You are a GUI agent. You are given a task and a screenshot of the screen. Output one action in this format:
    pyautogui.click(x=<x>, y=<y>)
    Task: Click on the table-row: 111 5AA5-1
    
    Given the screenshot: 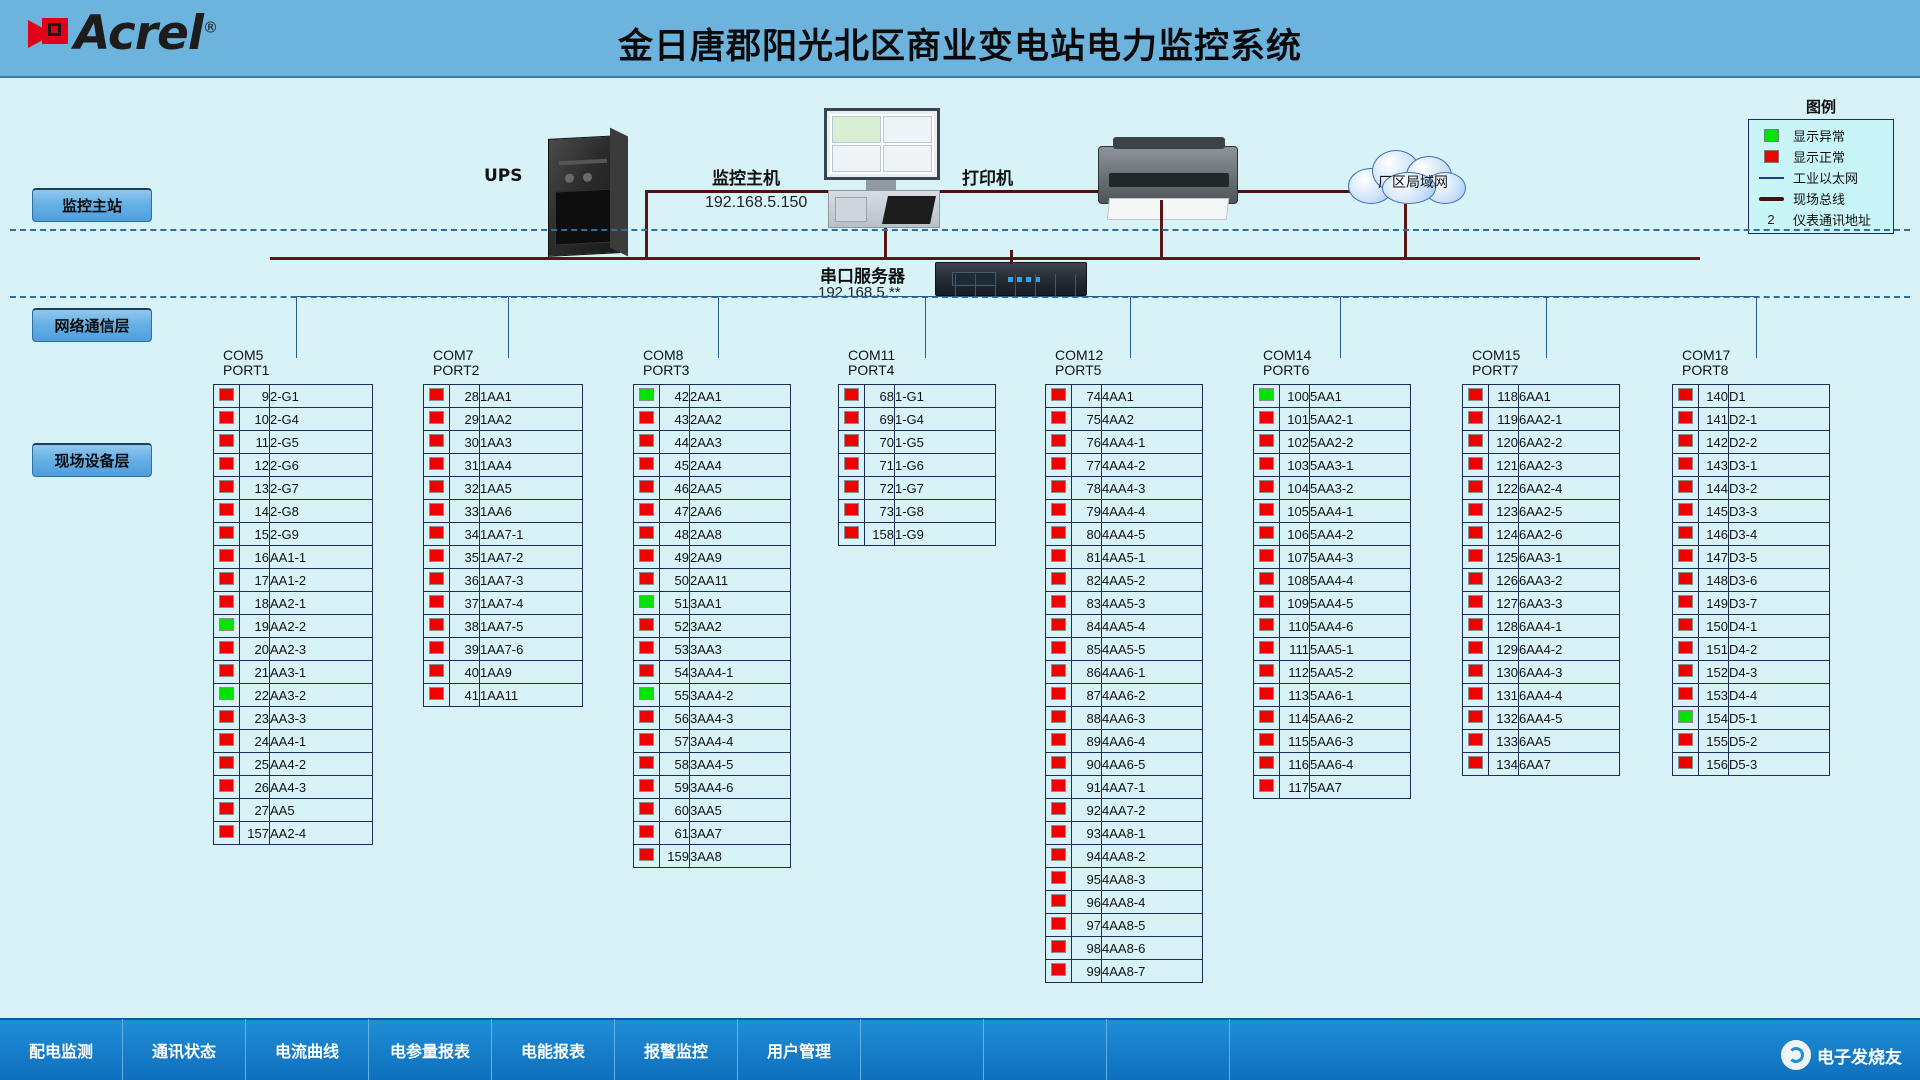 What is the action you would take?
    pyautogui.click(x=1332, y=649)
    